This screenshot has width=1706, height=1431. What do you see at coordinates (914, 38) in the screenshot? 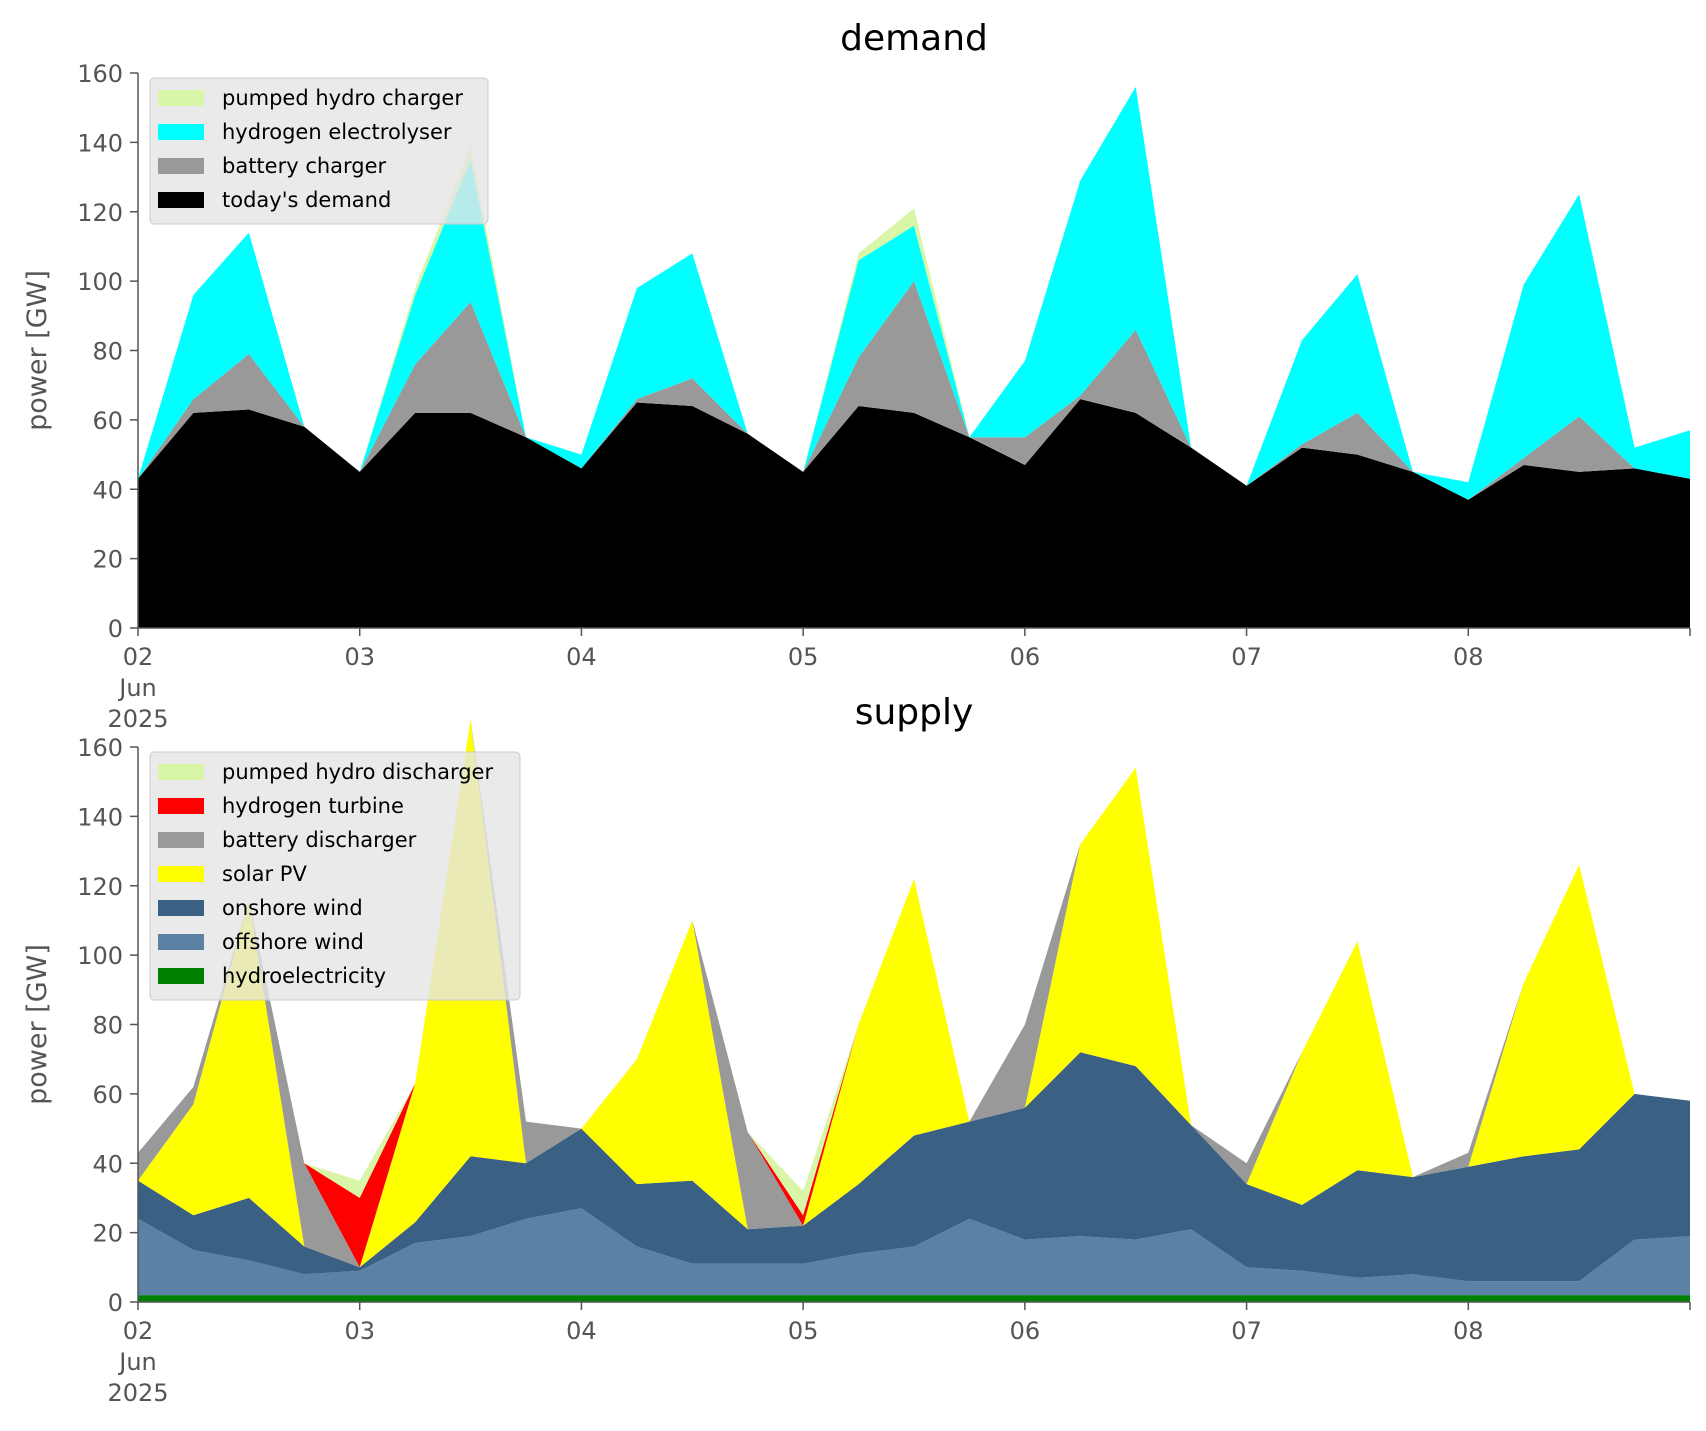
I see `chart-title: demand` at bounding box center [914, 38].